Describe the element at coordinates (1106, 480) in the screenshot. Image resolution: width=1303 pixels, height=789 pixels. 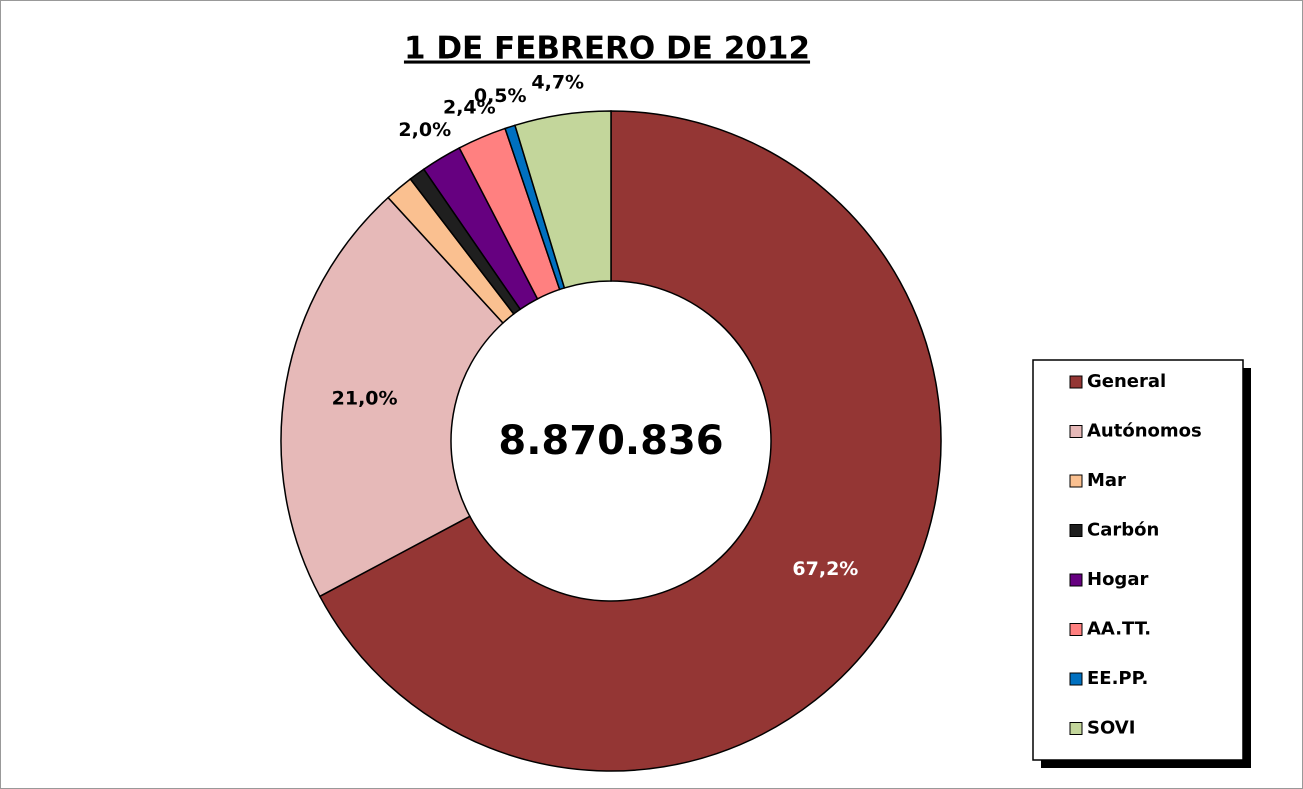
I see `legend-label: Mar` at that location.